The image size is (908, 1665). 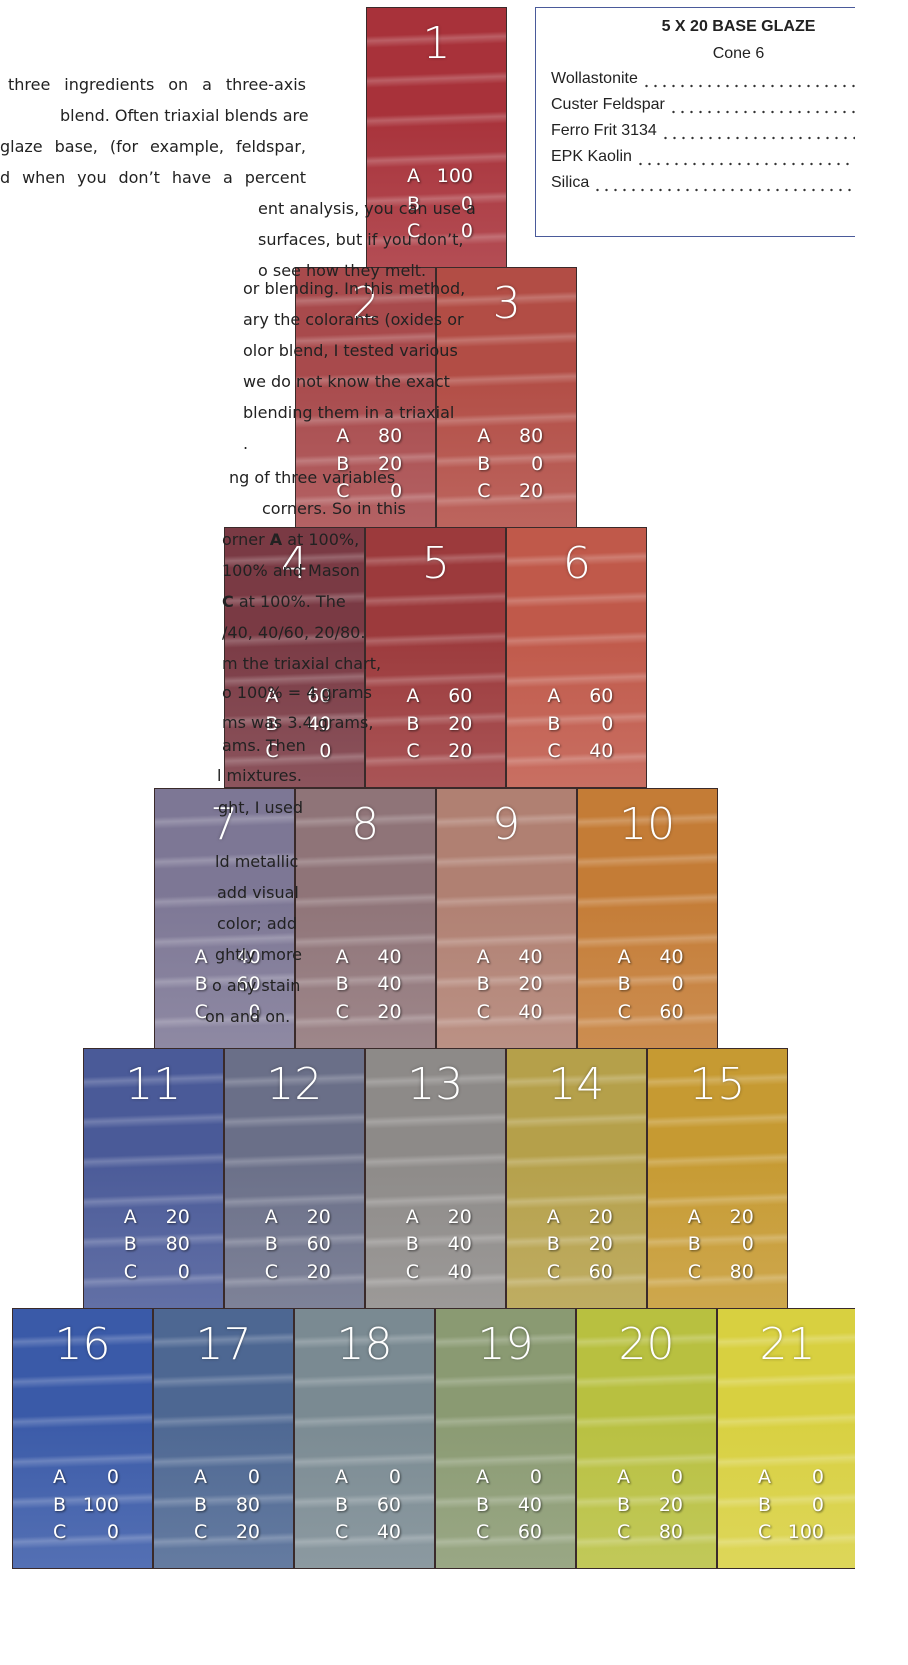 I want to click on text-segment: o 100% = 4 grams, so click(x=297, y=692).